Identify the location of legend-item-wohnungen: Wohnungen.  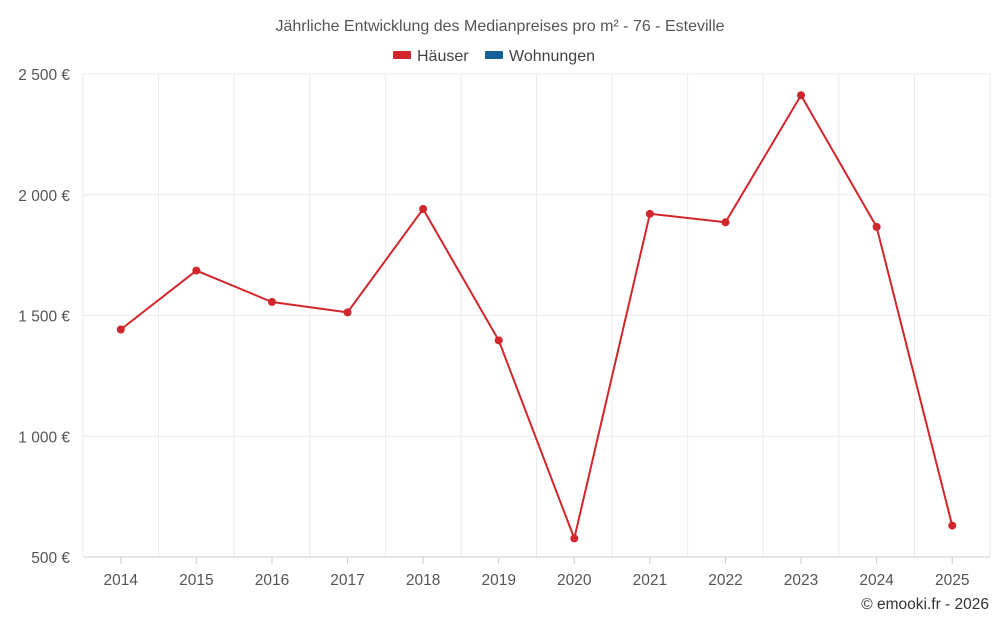
(540, 56).